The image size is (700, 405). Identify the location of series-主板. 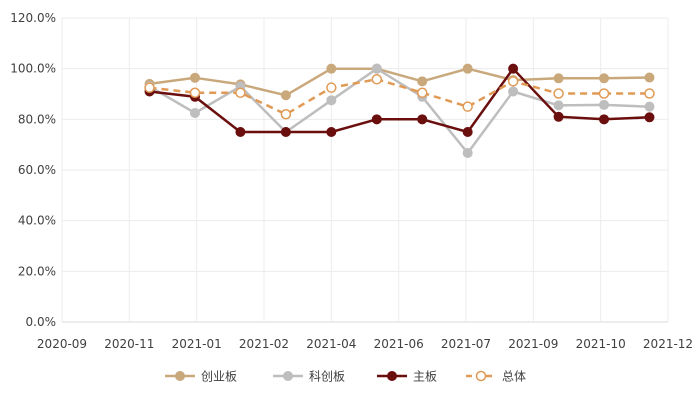
(399, 100).